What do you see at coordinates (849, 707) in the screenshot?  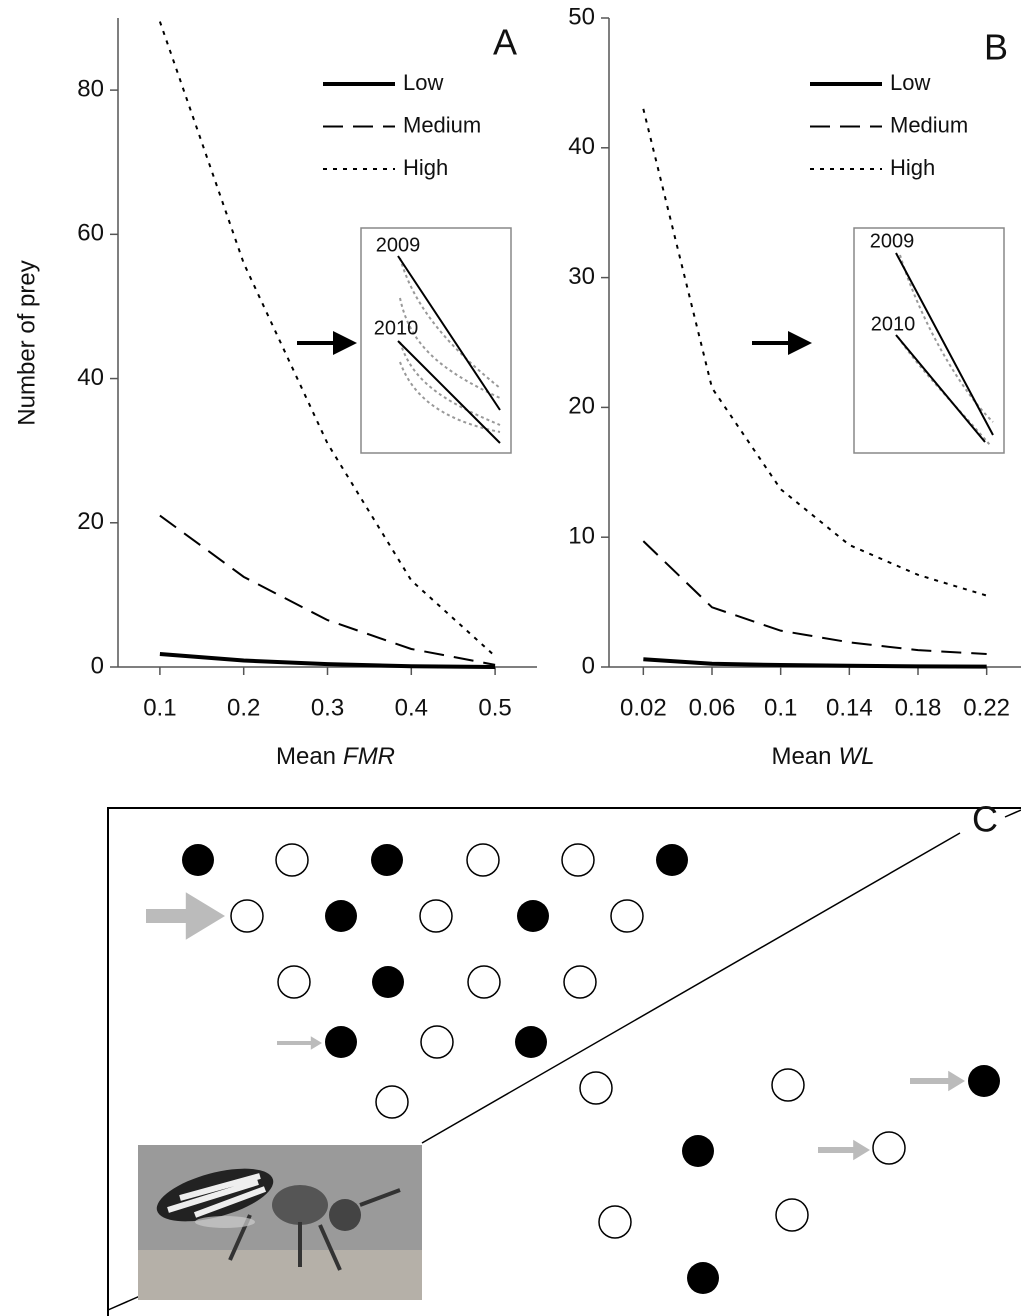 I see `x-tick-label: 0.14` at bounding box center [849, 707].